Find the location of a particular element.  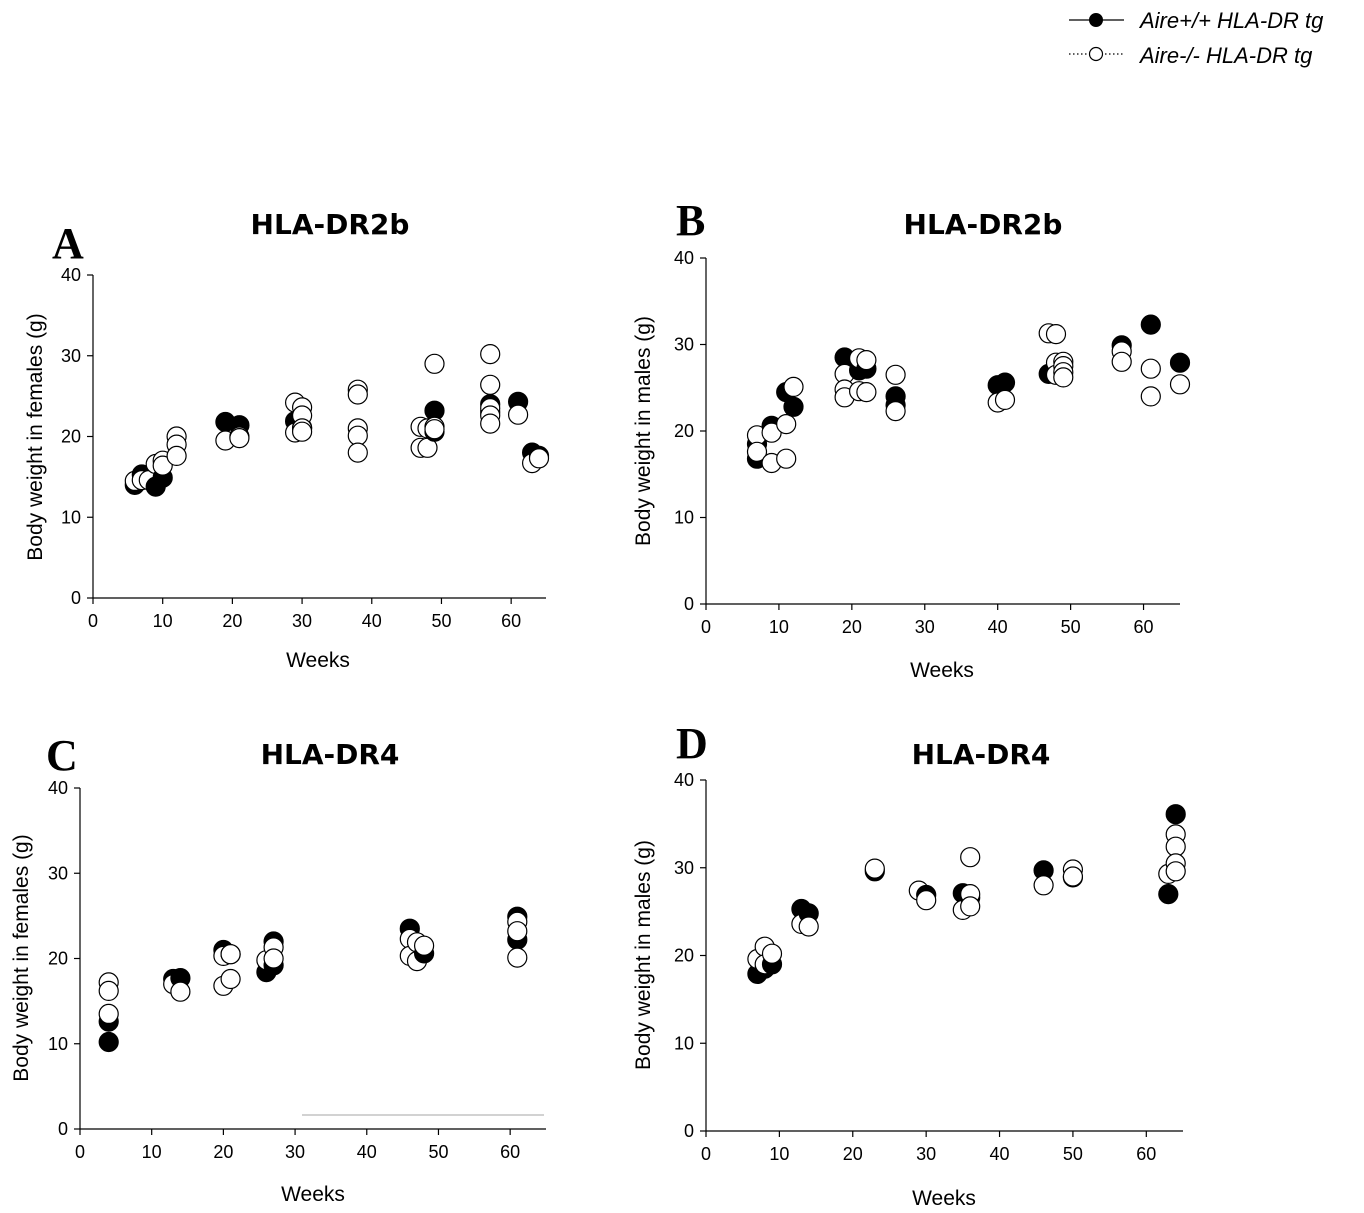

panel-c-y-tick-label: 10 is located at coordinates (58, 1044).